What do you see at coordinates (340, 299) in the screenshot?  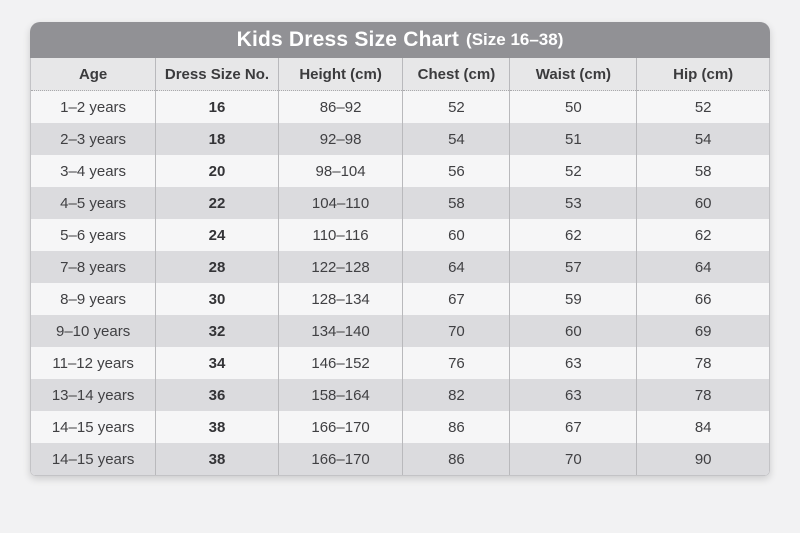 I see `height-cell: 128–134` at bounding box center [340, 299].